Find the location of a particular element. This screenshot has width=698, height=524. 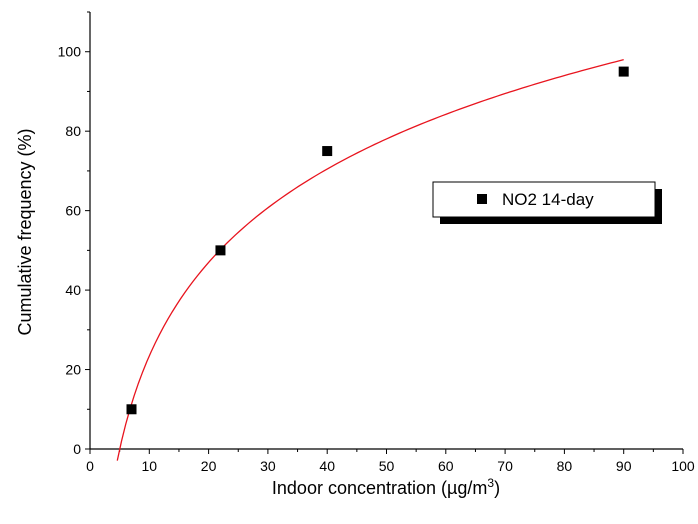

y-tick-label: 0 is located at coordinates (77, 449).